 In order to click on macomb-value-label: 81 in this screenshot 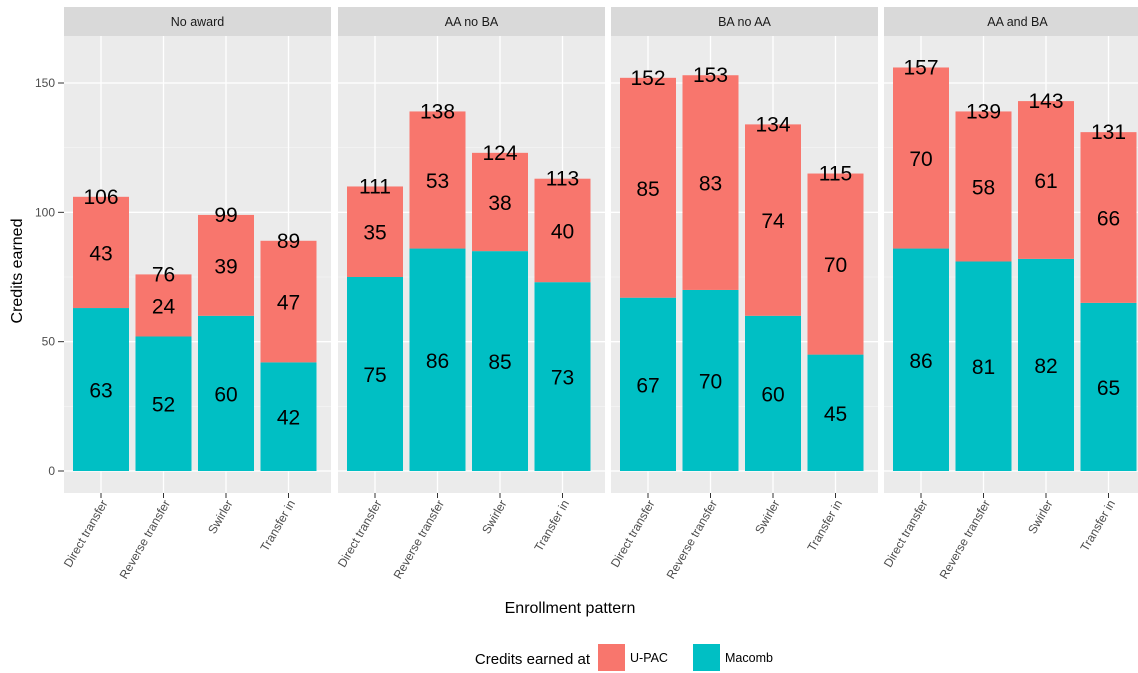, I will do `click(983, 367)`.